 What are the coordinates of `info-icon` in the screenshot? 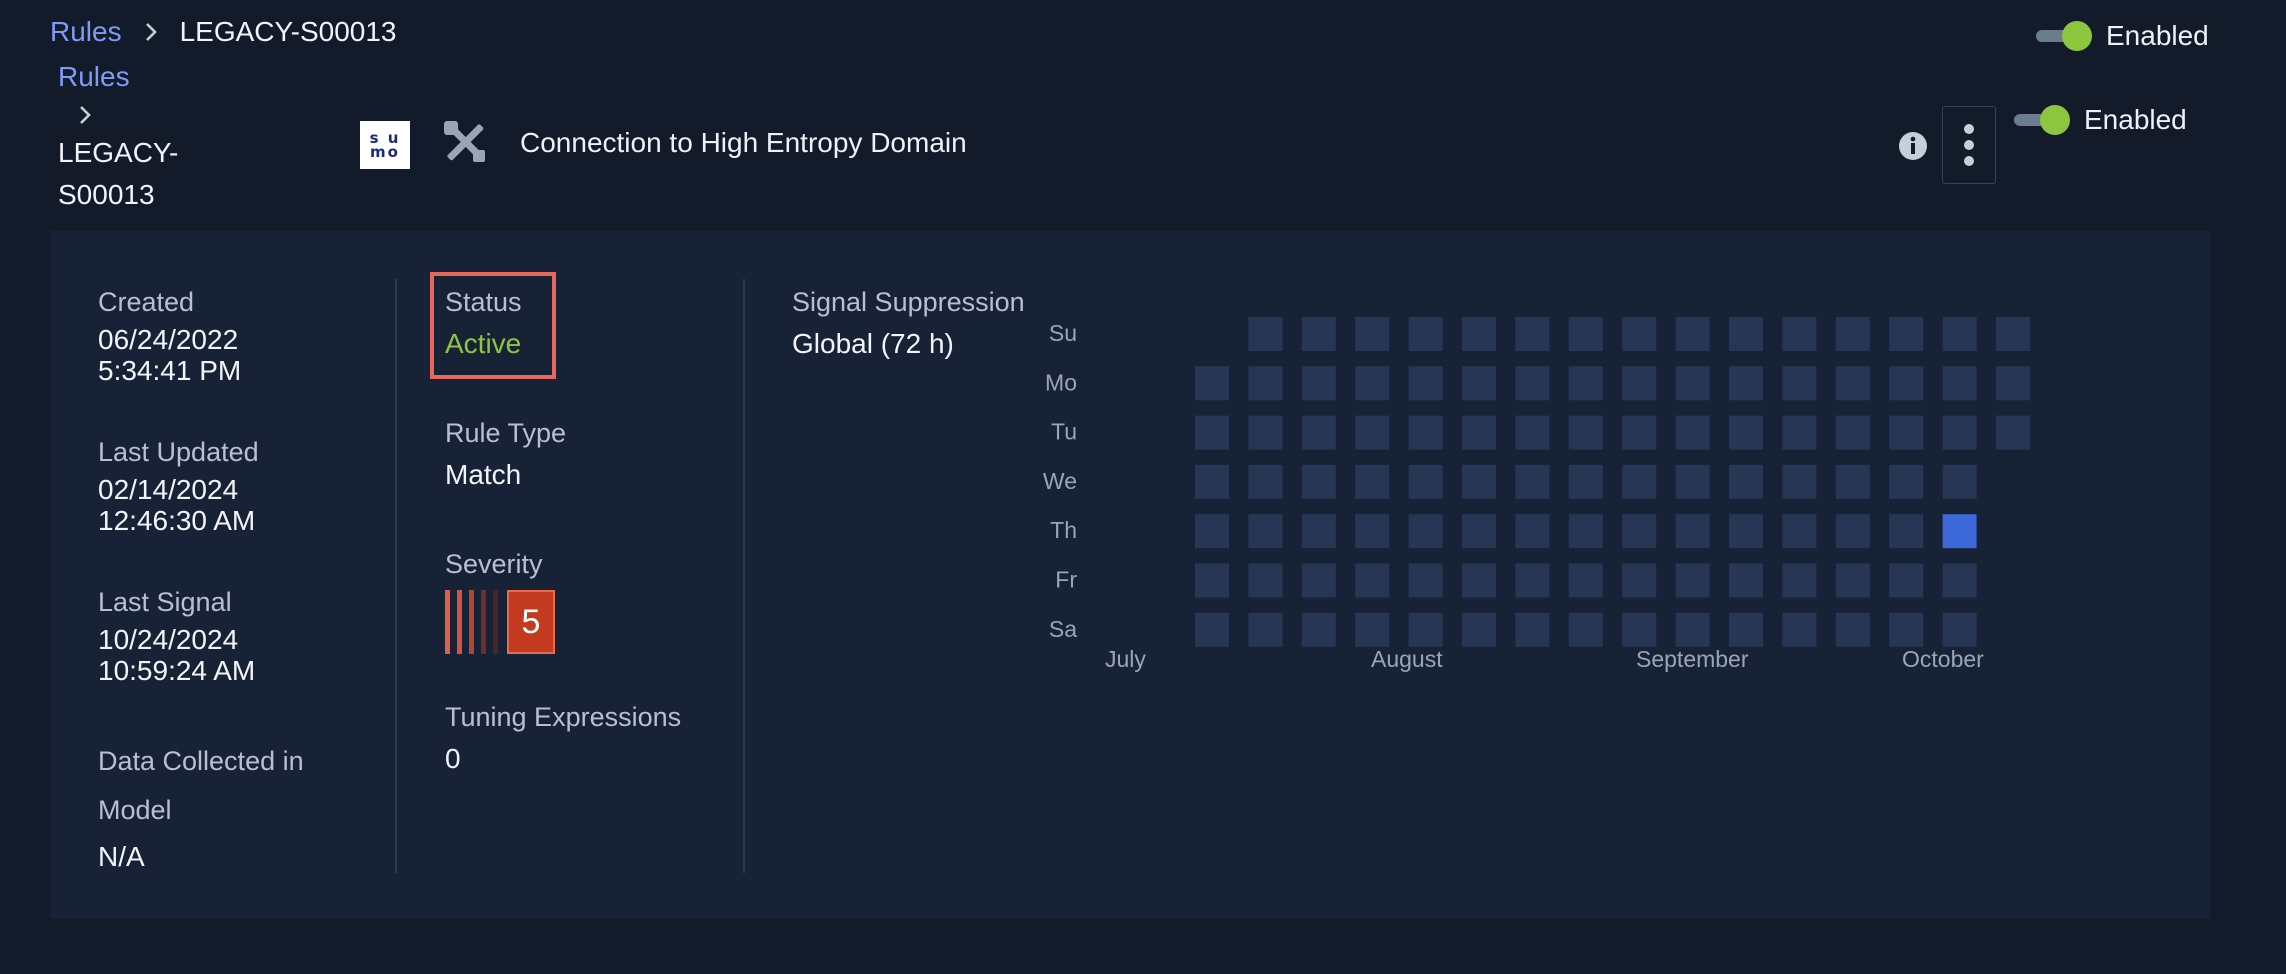 It's located at (1913, 146).